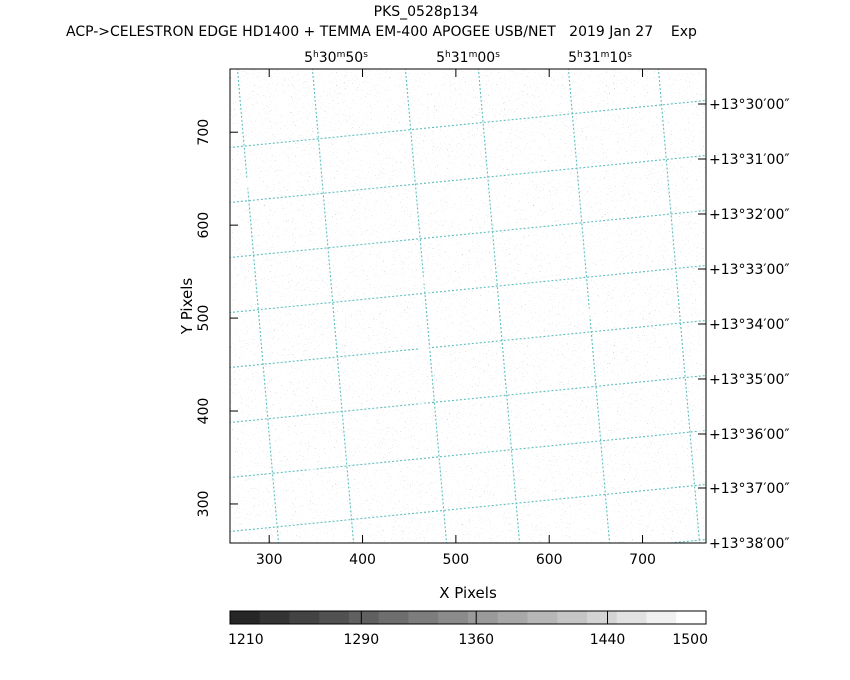 The image size is (850, 680). What do you see at coordinates (468, 629) in the screenshot?
I see `colorbar: 1210 1290 1360 1440 1500` at bounding box center [468, 629].